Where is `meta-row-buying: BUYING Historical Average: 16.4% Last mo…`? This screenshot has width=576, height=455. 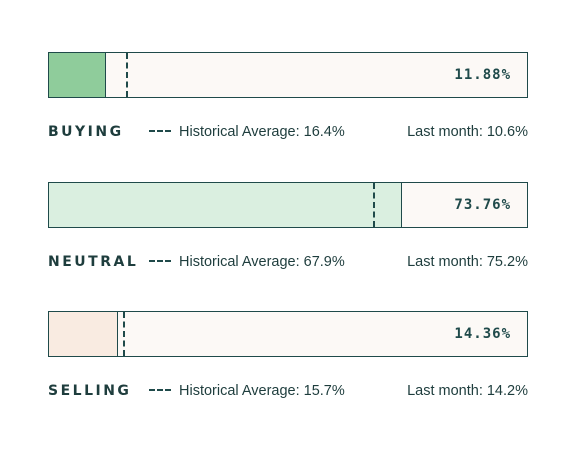
meta-row-buying: BUYING Historical Average: 16.4% Last mo… is located at coordinates (288, 132).